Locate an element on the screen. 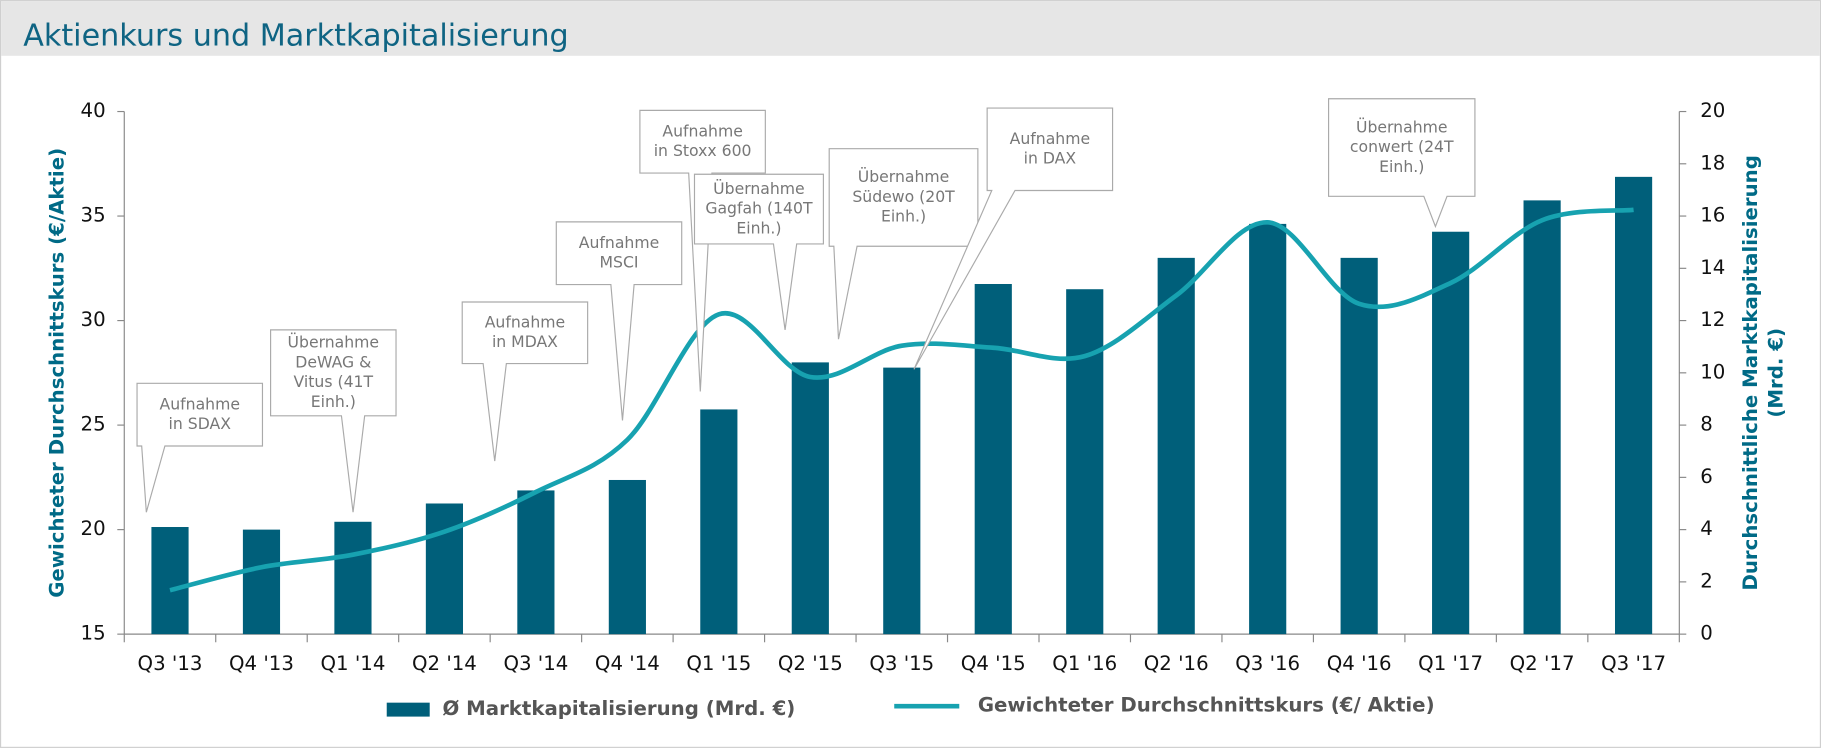 The width and height of the screenshot is (1821, 748). y2-tick-label: 8 is located at coordinates (1706, 424).